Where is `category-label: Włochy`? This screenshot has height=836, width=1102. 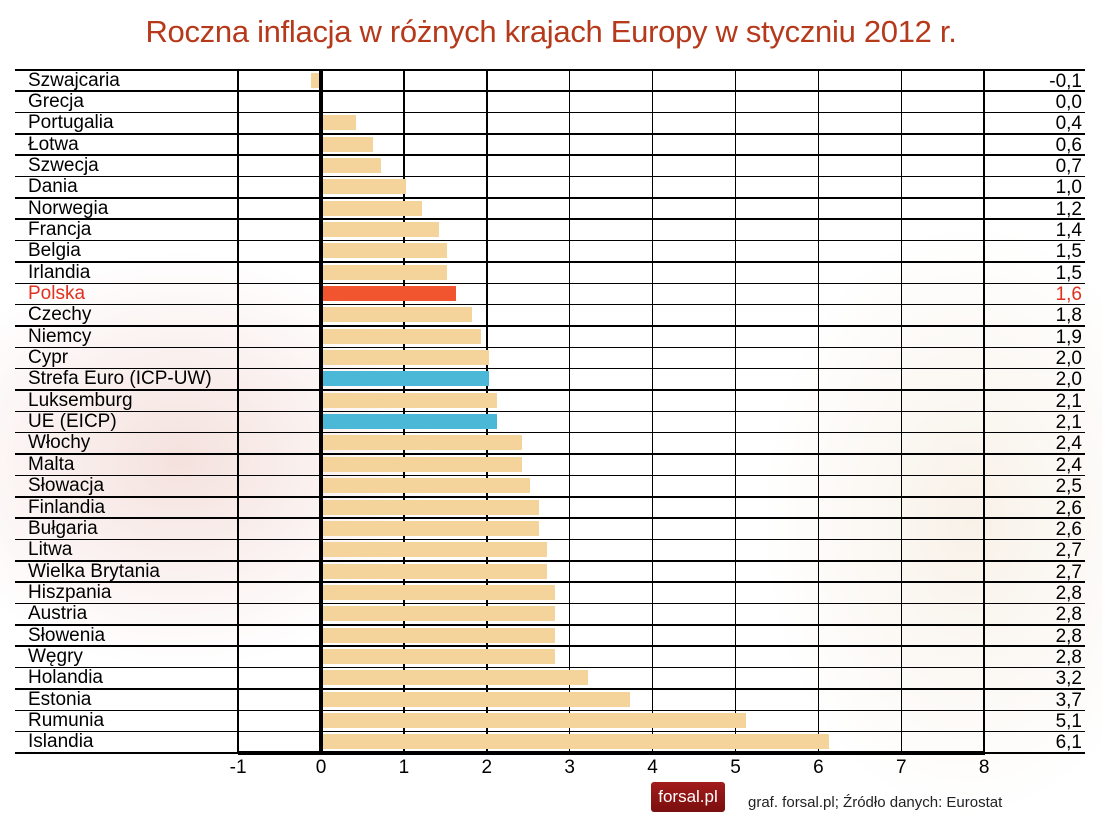 category-label: Włochy is located at coordinates (59, 443).